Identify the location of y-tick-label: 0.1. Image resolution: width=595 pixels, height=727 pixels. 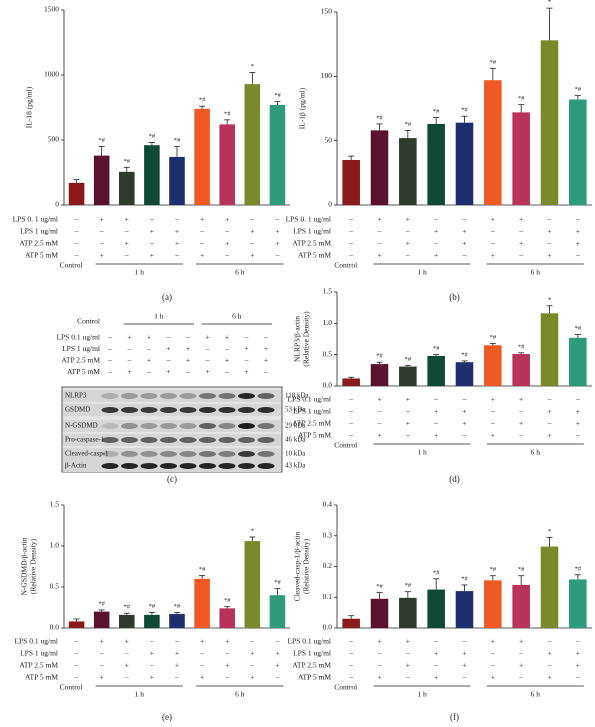
(328, 596).